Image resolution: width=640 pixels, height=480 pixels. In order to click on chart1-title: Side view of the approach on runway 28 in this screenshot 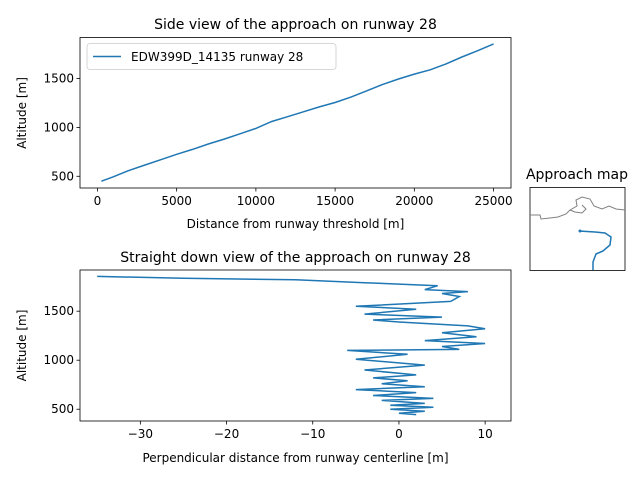, I will do `click(295, 25)`.